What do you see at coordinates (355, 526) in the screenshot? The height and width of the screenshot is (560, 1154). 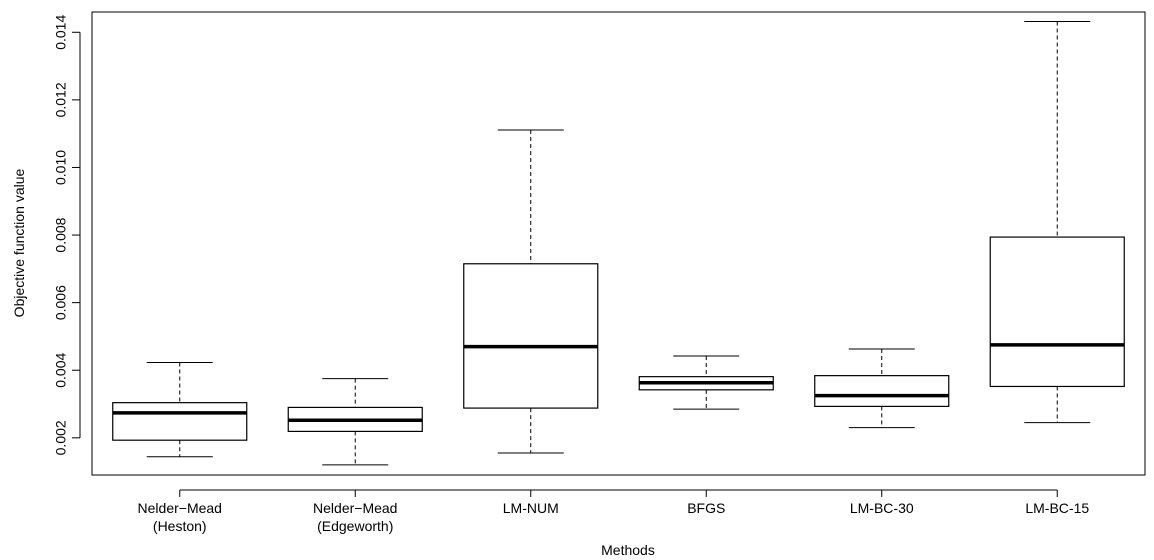 I see `x-tick-label: (Edgeworth)` at bounding box center [355, 526].